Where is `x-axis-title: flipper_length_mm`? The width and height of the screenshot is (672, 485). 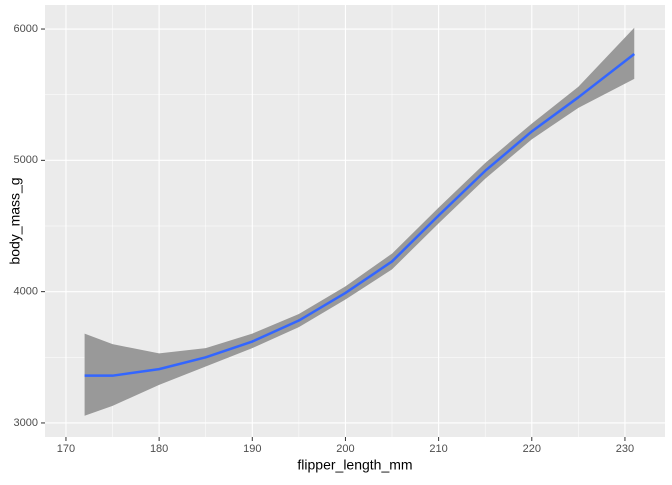 x-axis-title: flipper_length_mm is located at coordinates (354, 465).